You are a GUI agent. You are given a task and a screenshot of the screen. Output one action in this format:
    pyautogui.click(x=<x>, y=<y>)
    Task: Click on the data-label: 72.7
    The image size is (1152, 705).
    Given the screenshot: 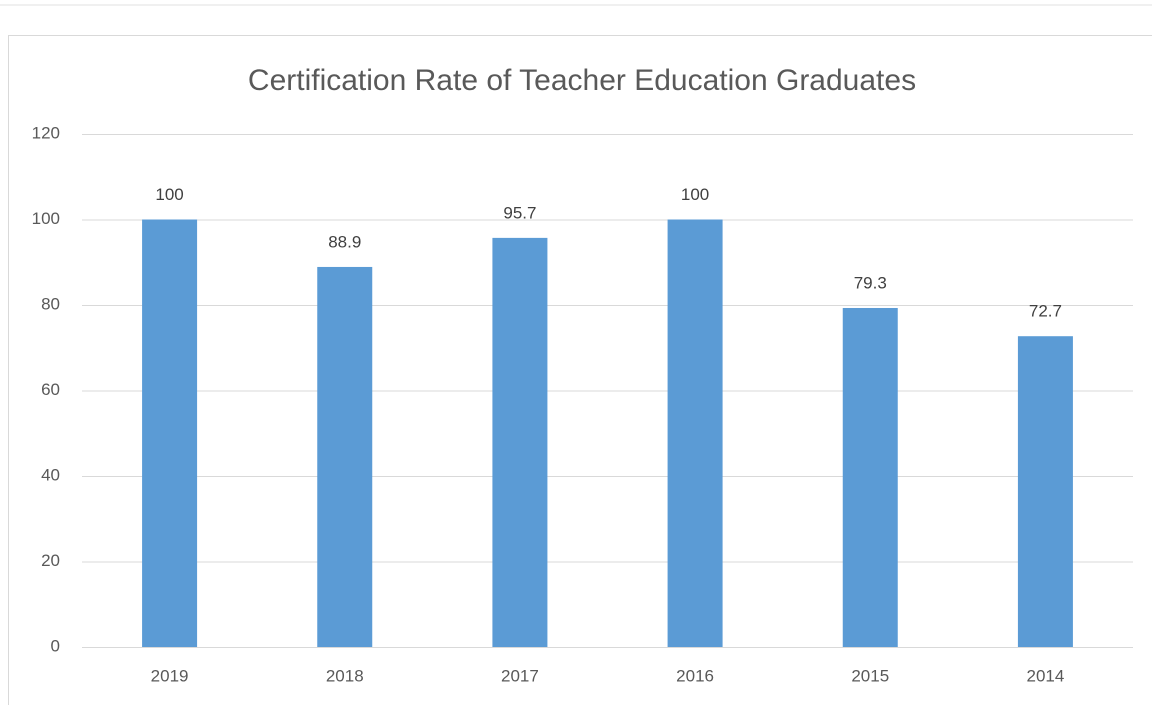 What is the action you would take?
    pyautogui.click(x=1045, y=311)
    